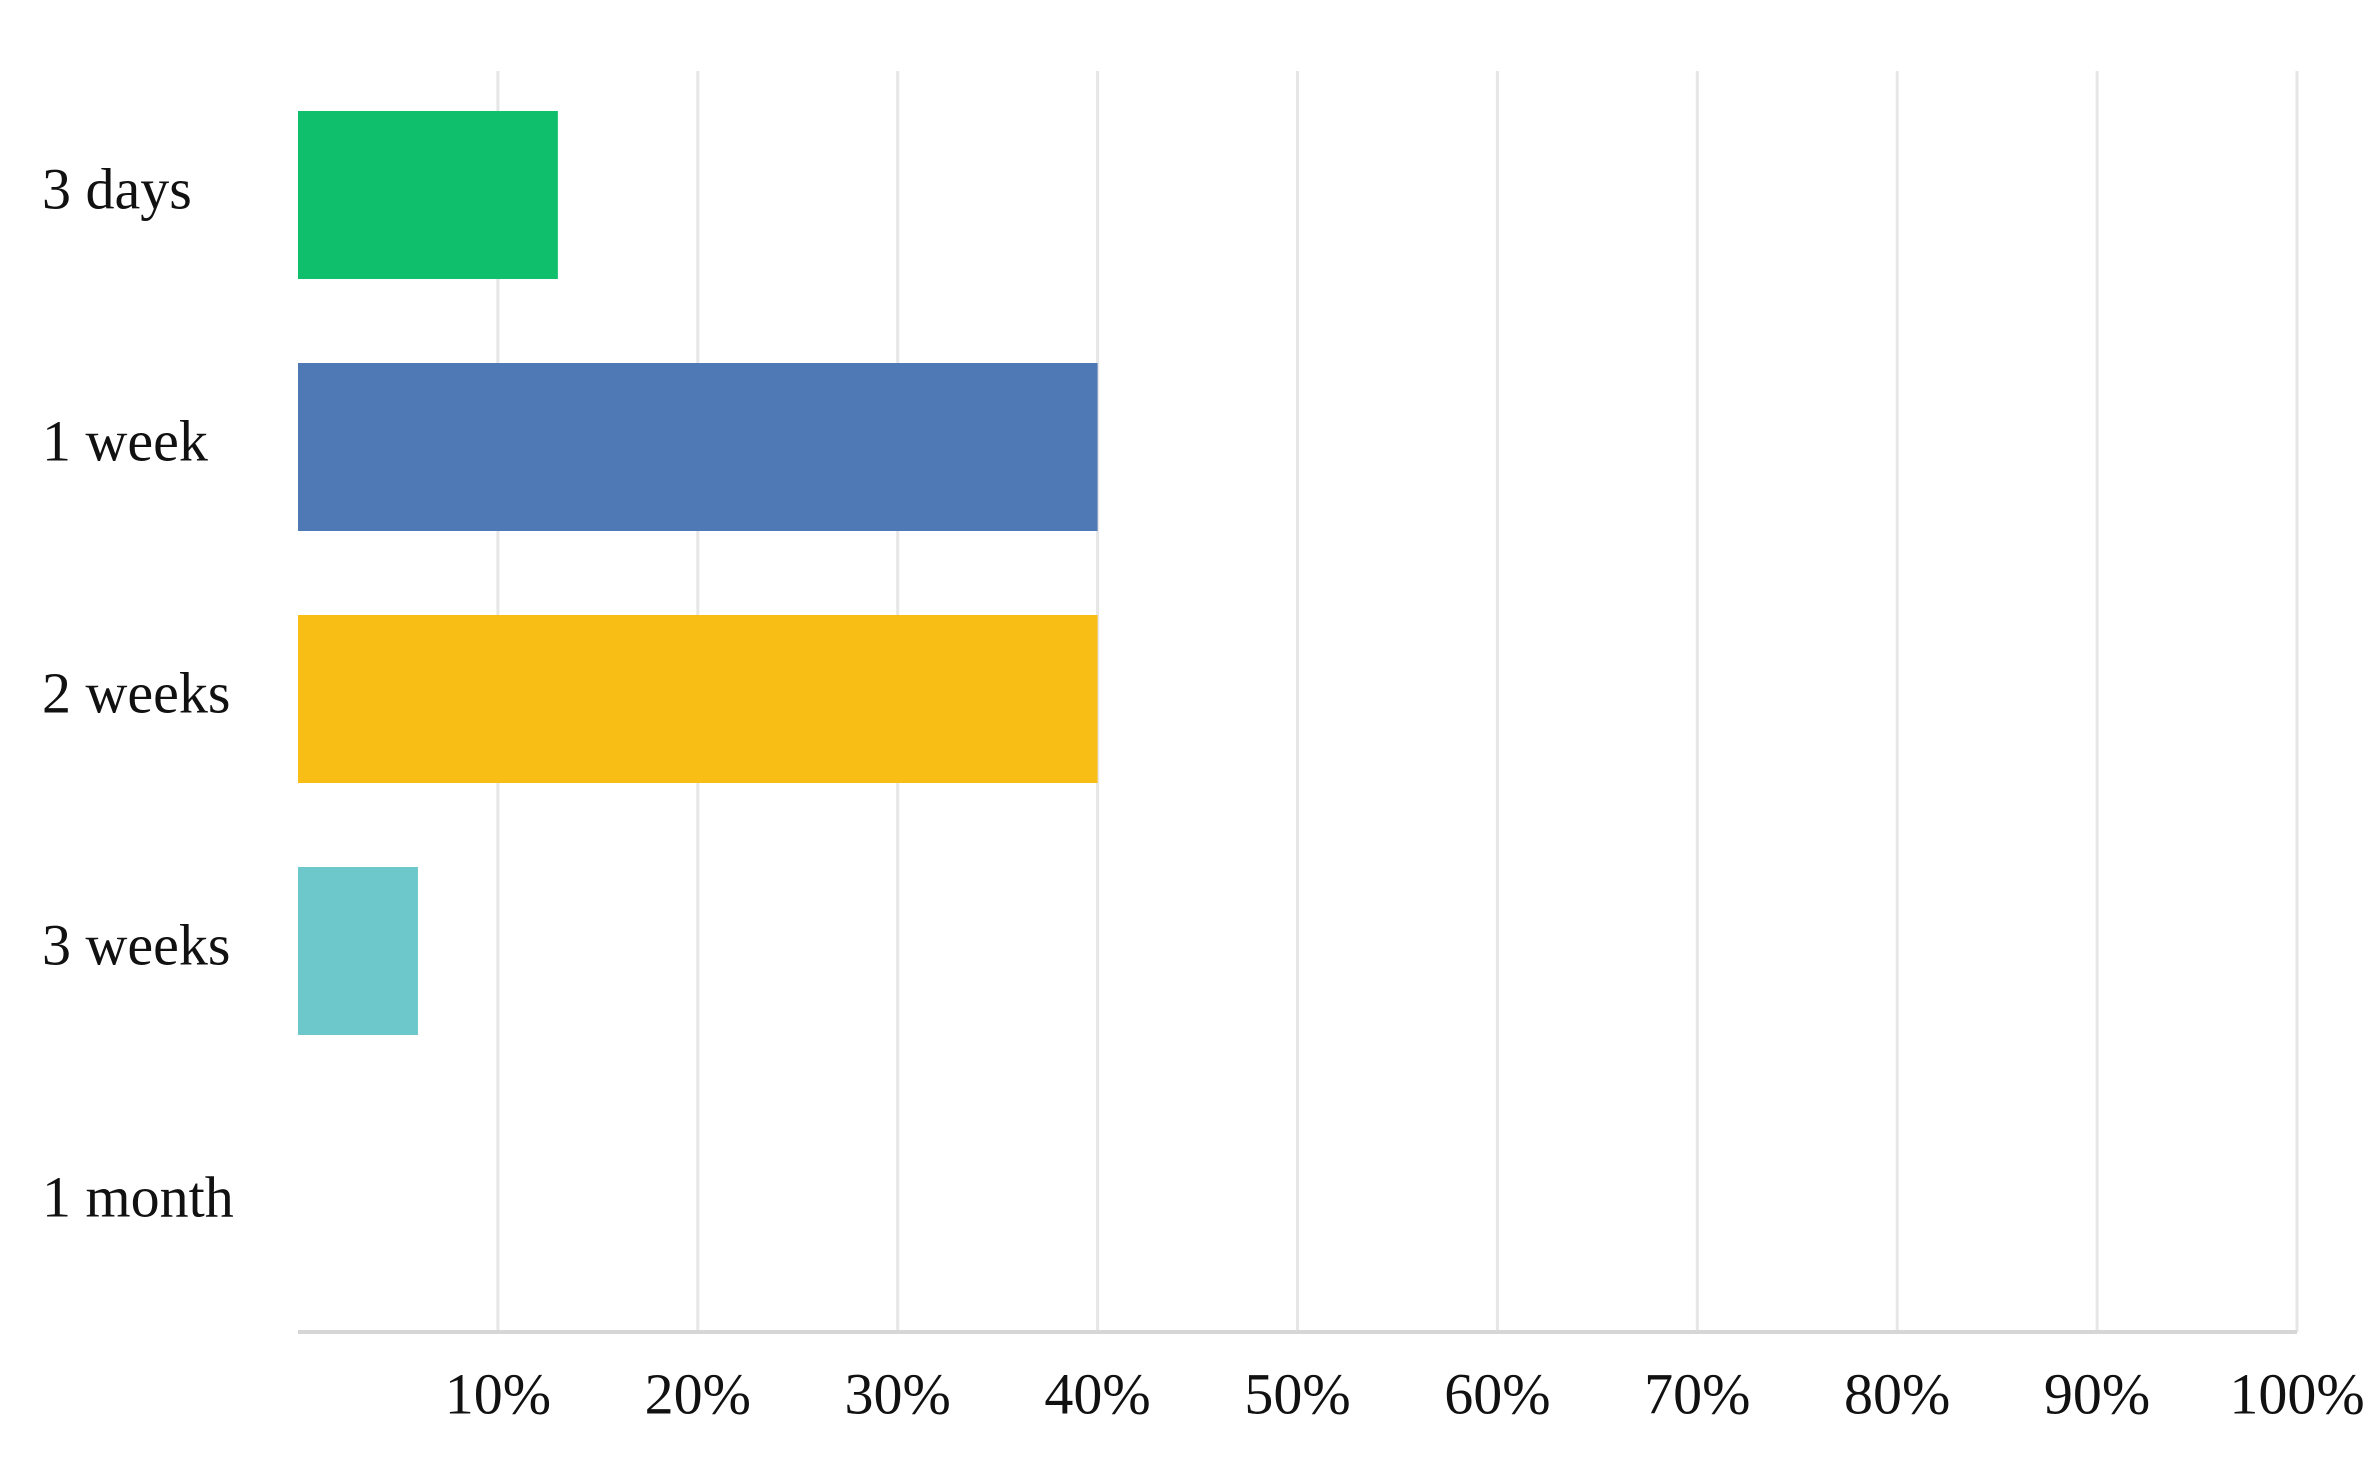 This screenshot has width=2374, height=1462. What do you see at coordinates (117, 188) in the screenshot?
I see `y-tick-label: 3 days` at bounding box center [117, 188].